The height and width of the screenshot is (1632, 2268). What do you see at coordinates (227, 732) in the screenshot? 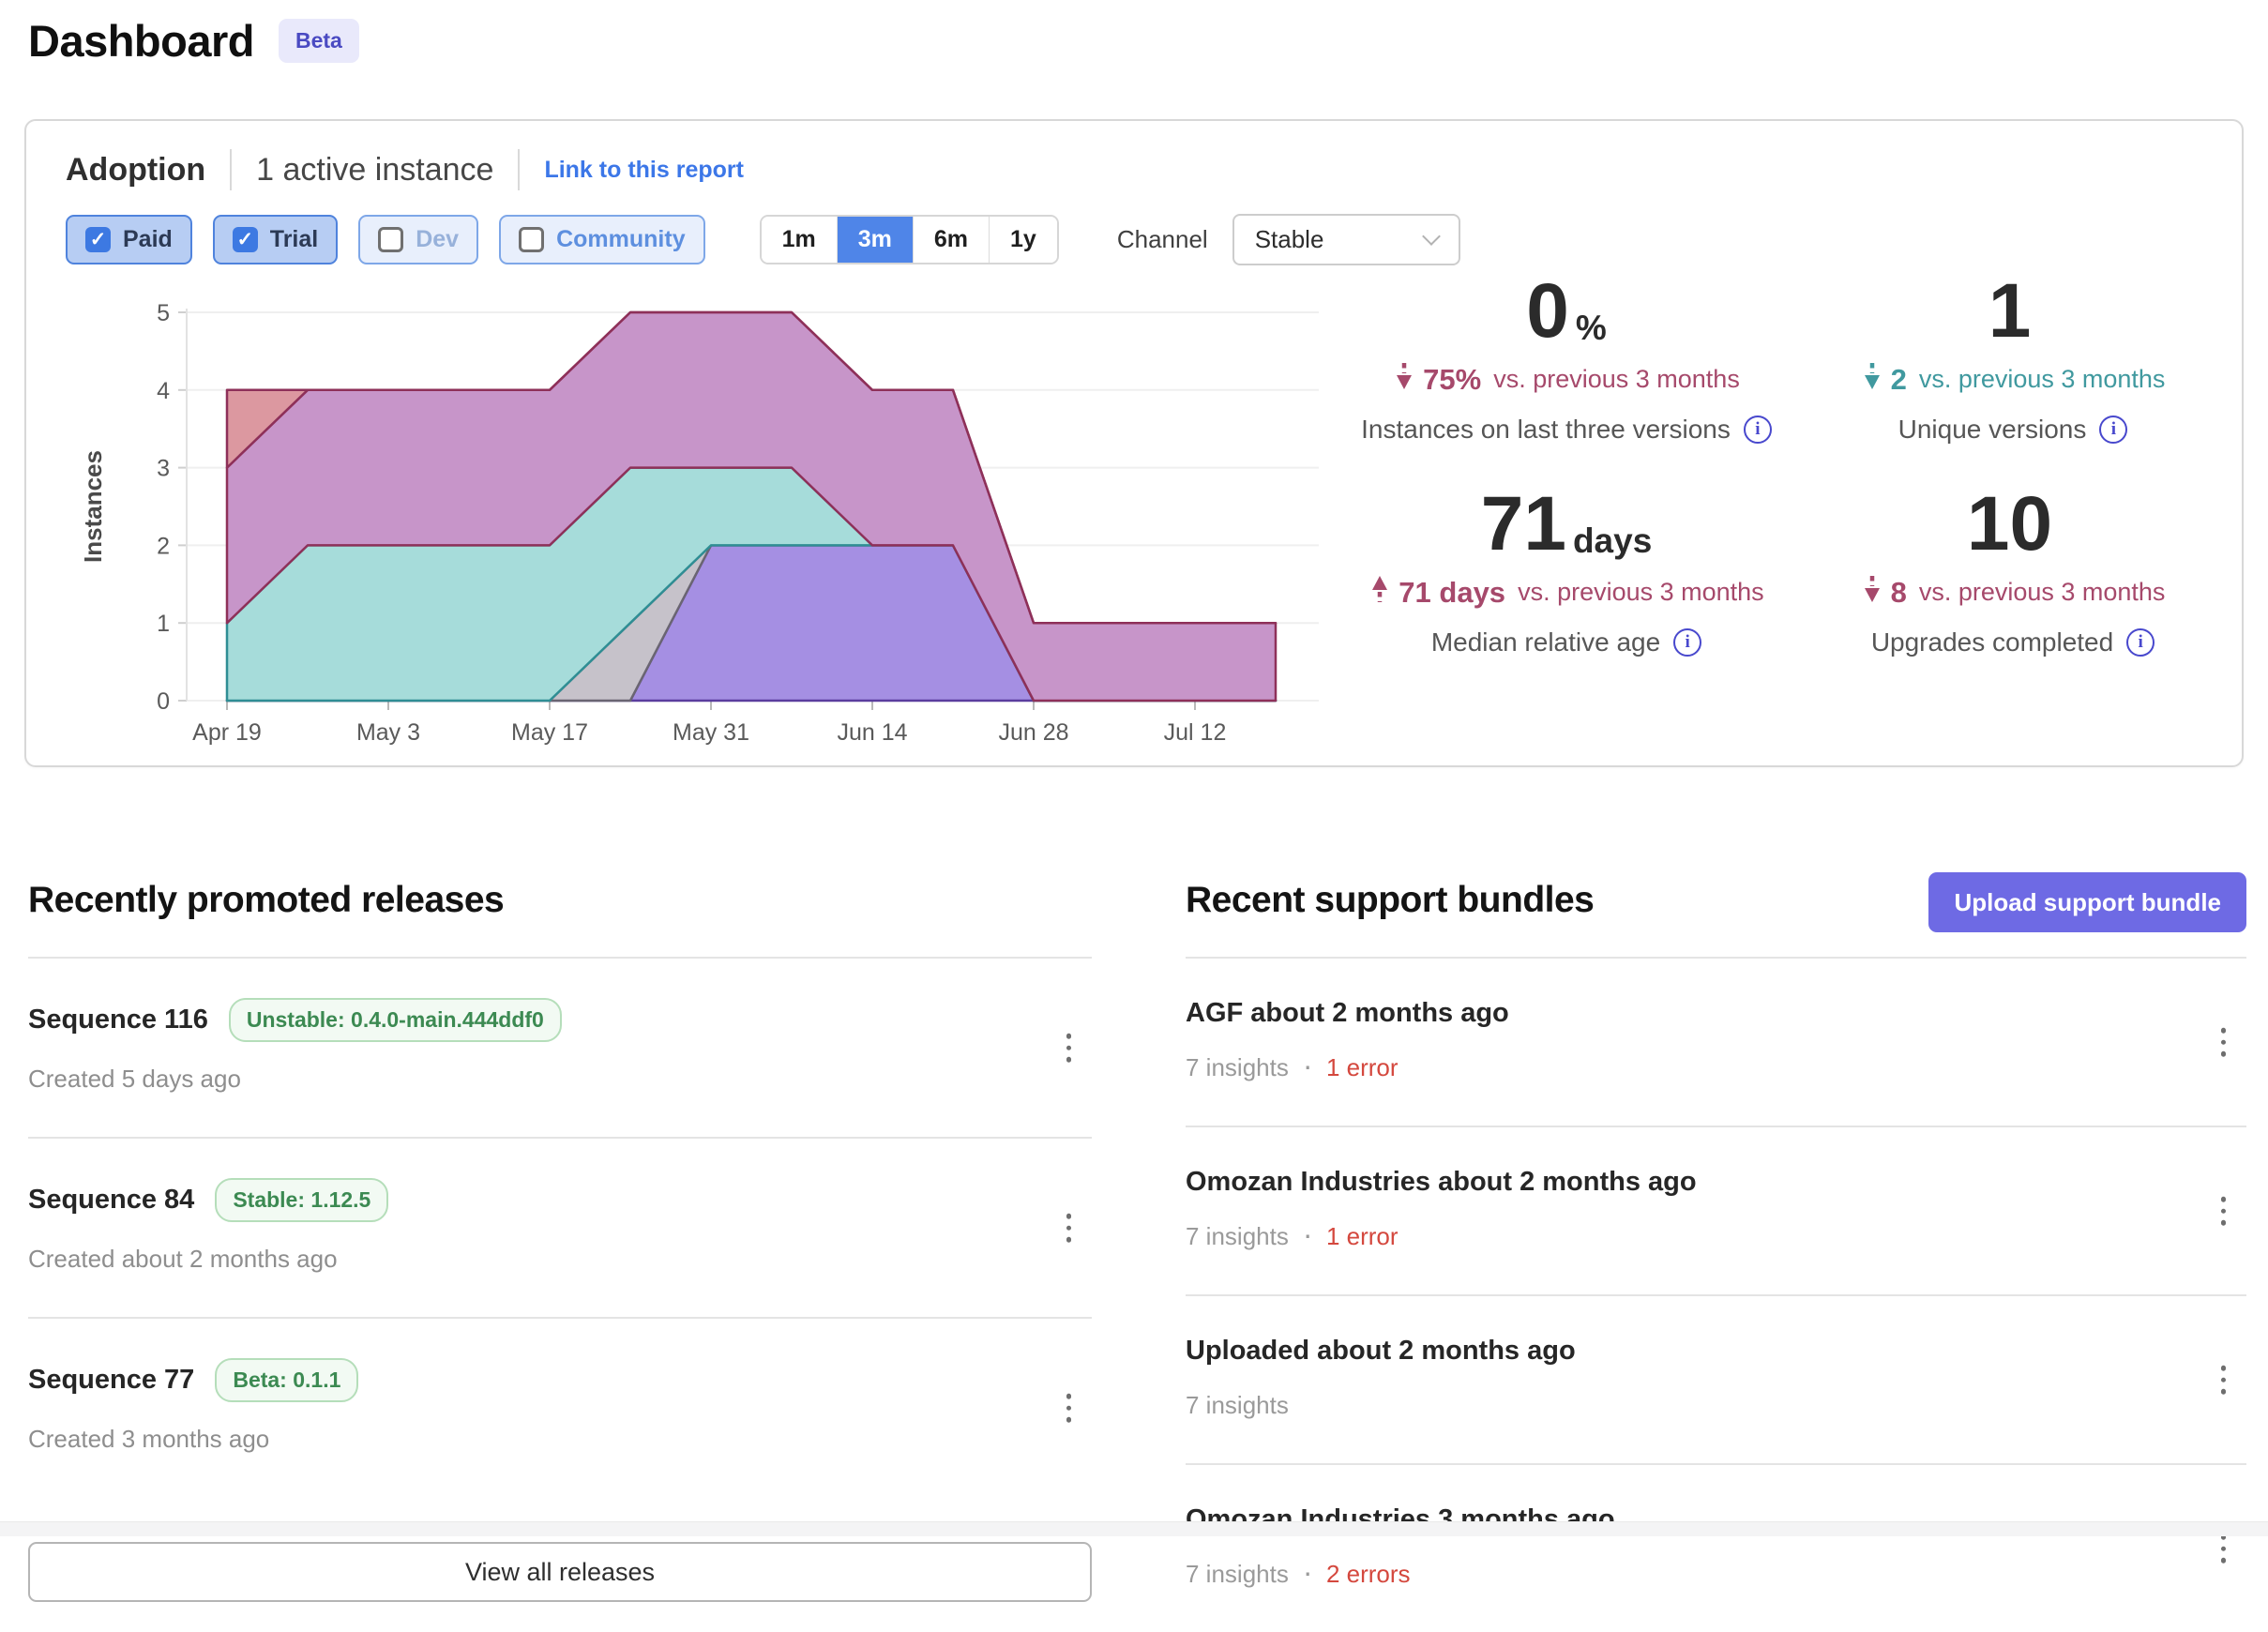
I see `svg-text: Apr 19` at bounding box center [227, 732].